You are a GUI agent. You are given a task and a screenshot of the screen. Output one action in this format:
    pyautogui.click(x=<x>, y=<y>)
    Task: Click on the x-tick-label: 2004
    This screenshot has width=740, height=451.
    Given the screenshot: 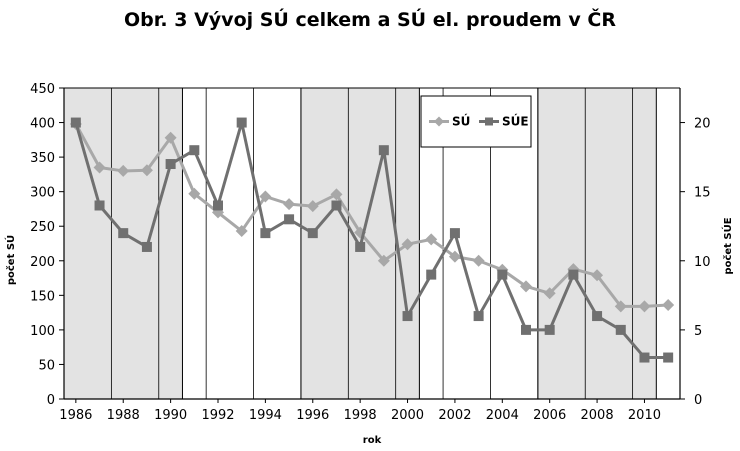 What is the action you would take?
    pyautogui.click(x=502, y=415)
    